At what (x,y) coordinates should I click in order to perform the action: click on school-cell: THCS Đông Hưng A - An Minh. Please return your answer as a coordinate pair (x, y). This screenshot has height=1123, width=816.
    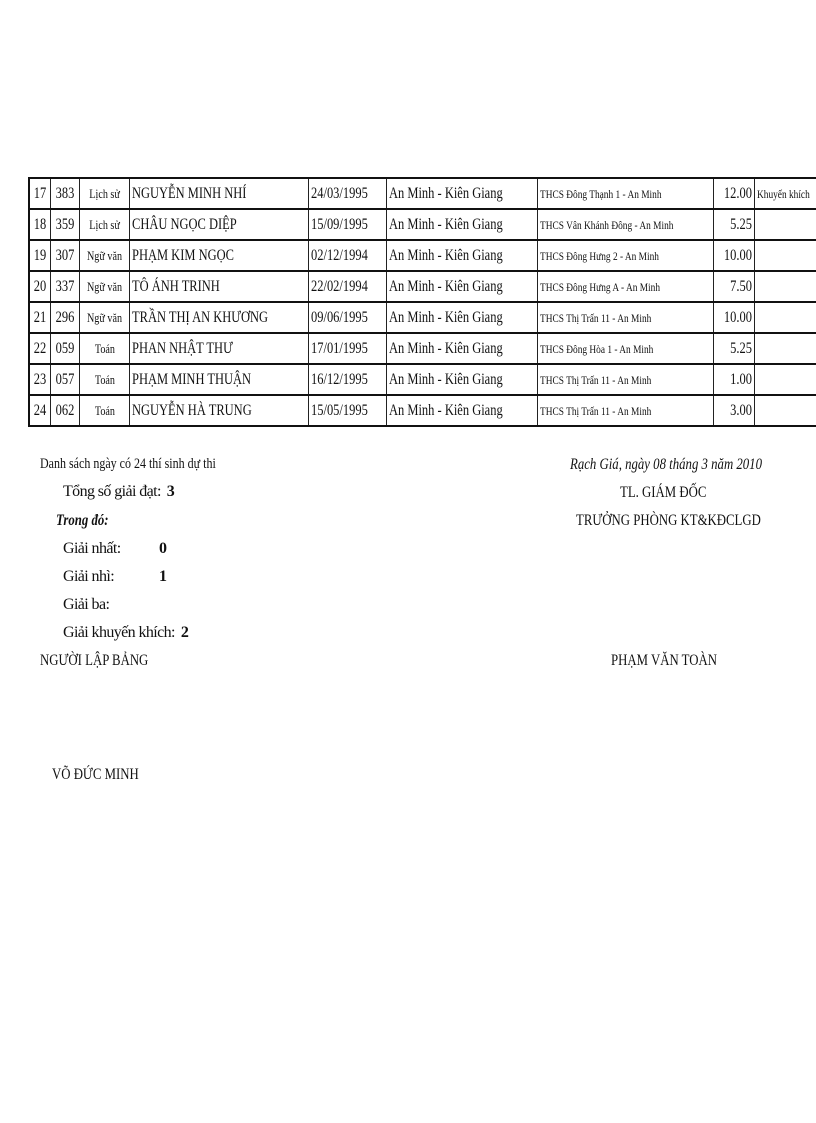
    Looking at the image, I should click on (625, 286).